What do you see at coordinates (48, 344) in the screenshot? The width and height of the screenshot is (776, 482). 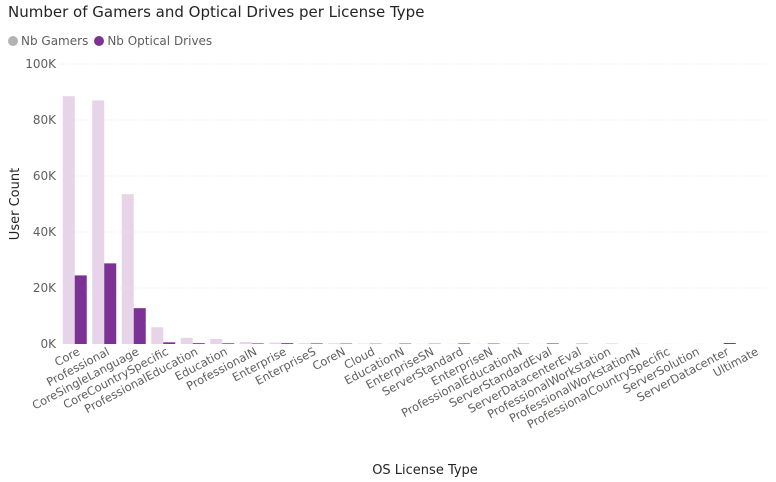 I see `y-tick-label: 0K` at bounding box center [48, 344].